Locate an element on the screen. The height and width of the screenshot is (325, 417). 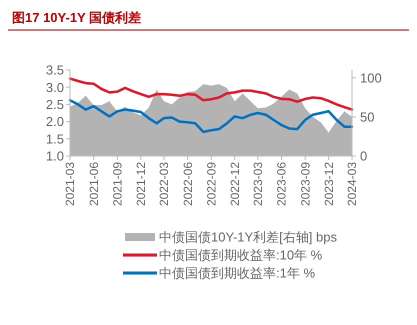
x-tick-label: 2022-12 is located at coordinates (235, 184).